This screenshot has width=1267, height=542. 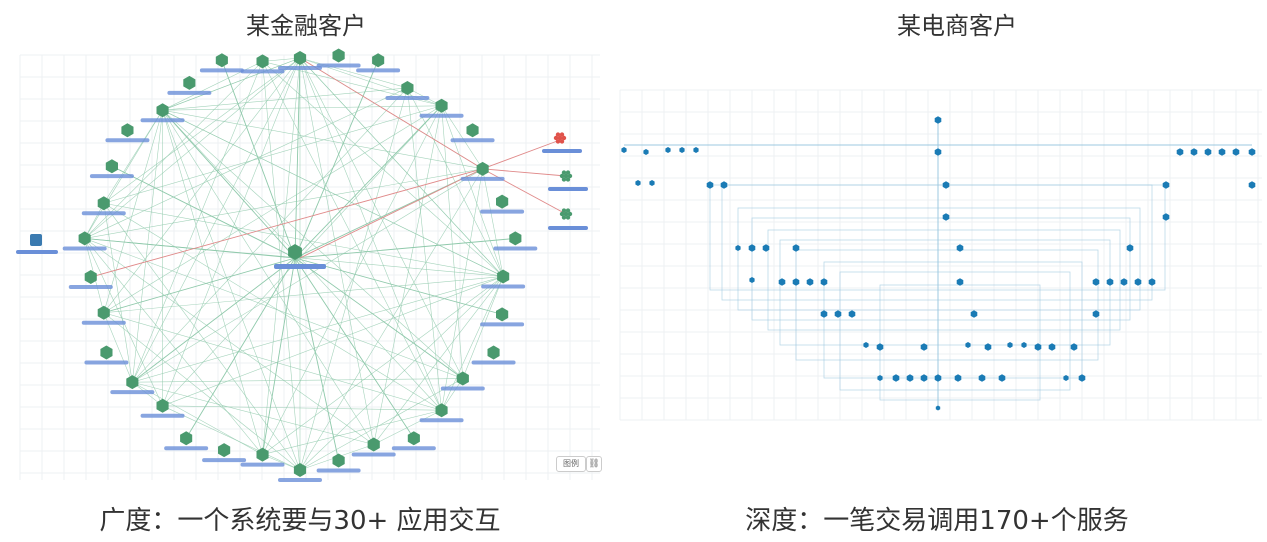 What do you see at coordinates (36, 240) in the screenshot?
I see `database-node` at bounding box center [36, 240].